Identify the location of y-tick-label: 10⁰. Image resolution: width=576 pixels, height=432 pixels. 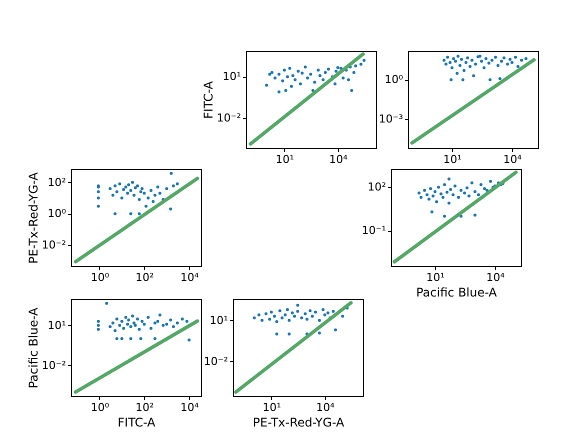
(57, 213).